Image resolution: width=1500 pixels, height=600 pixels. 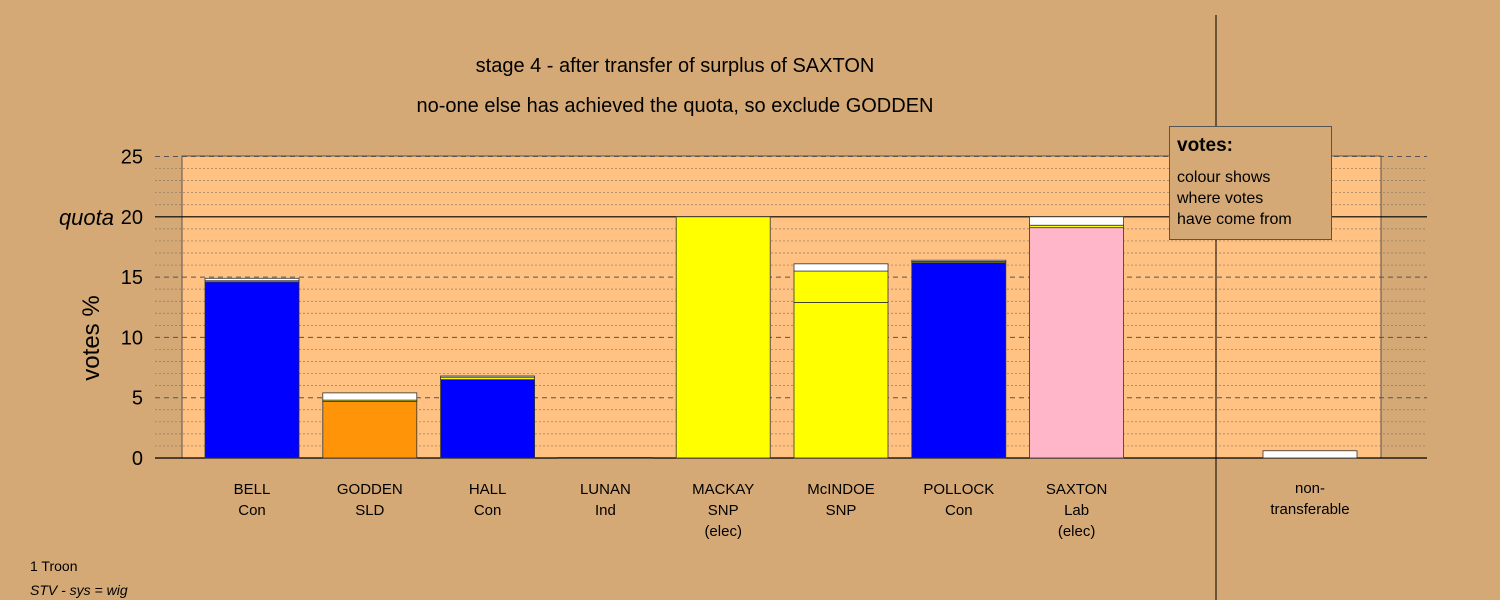 I want to click on candidate-party-label: SLD, so click(x=369, y=510).